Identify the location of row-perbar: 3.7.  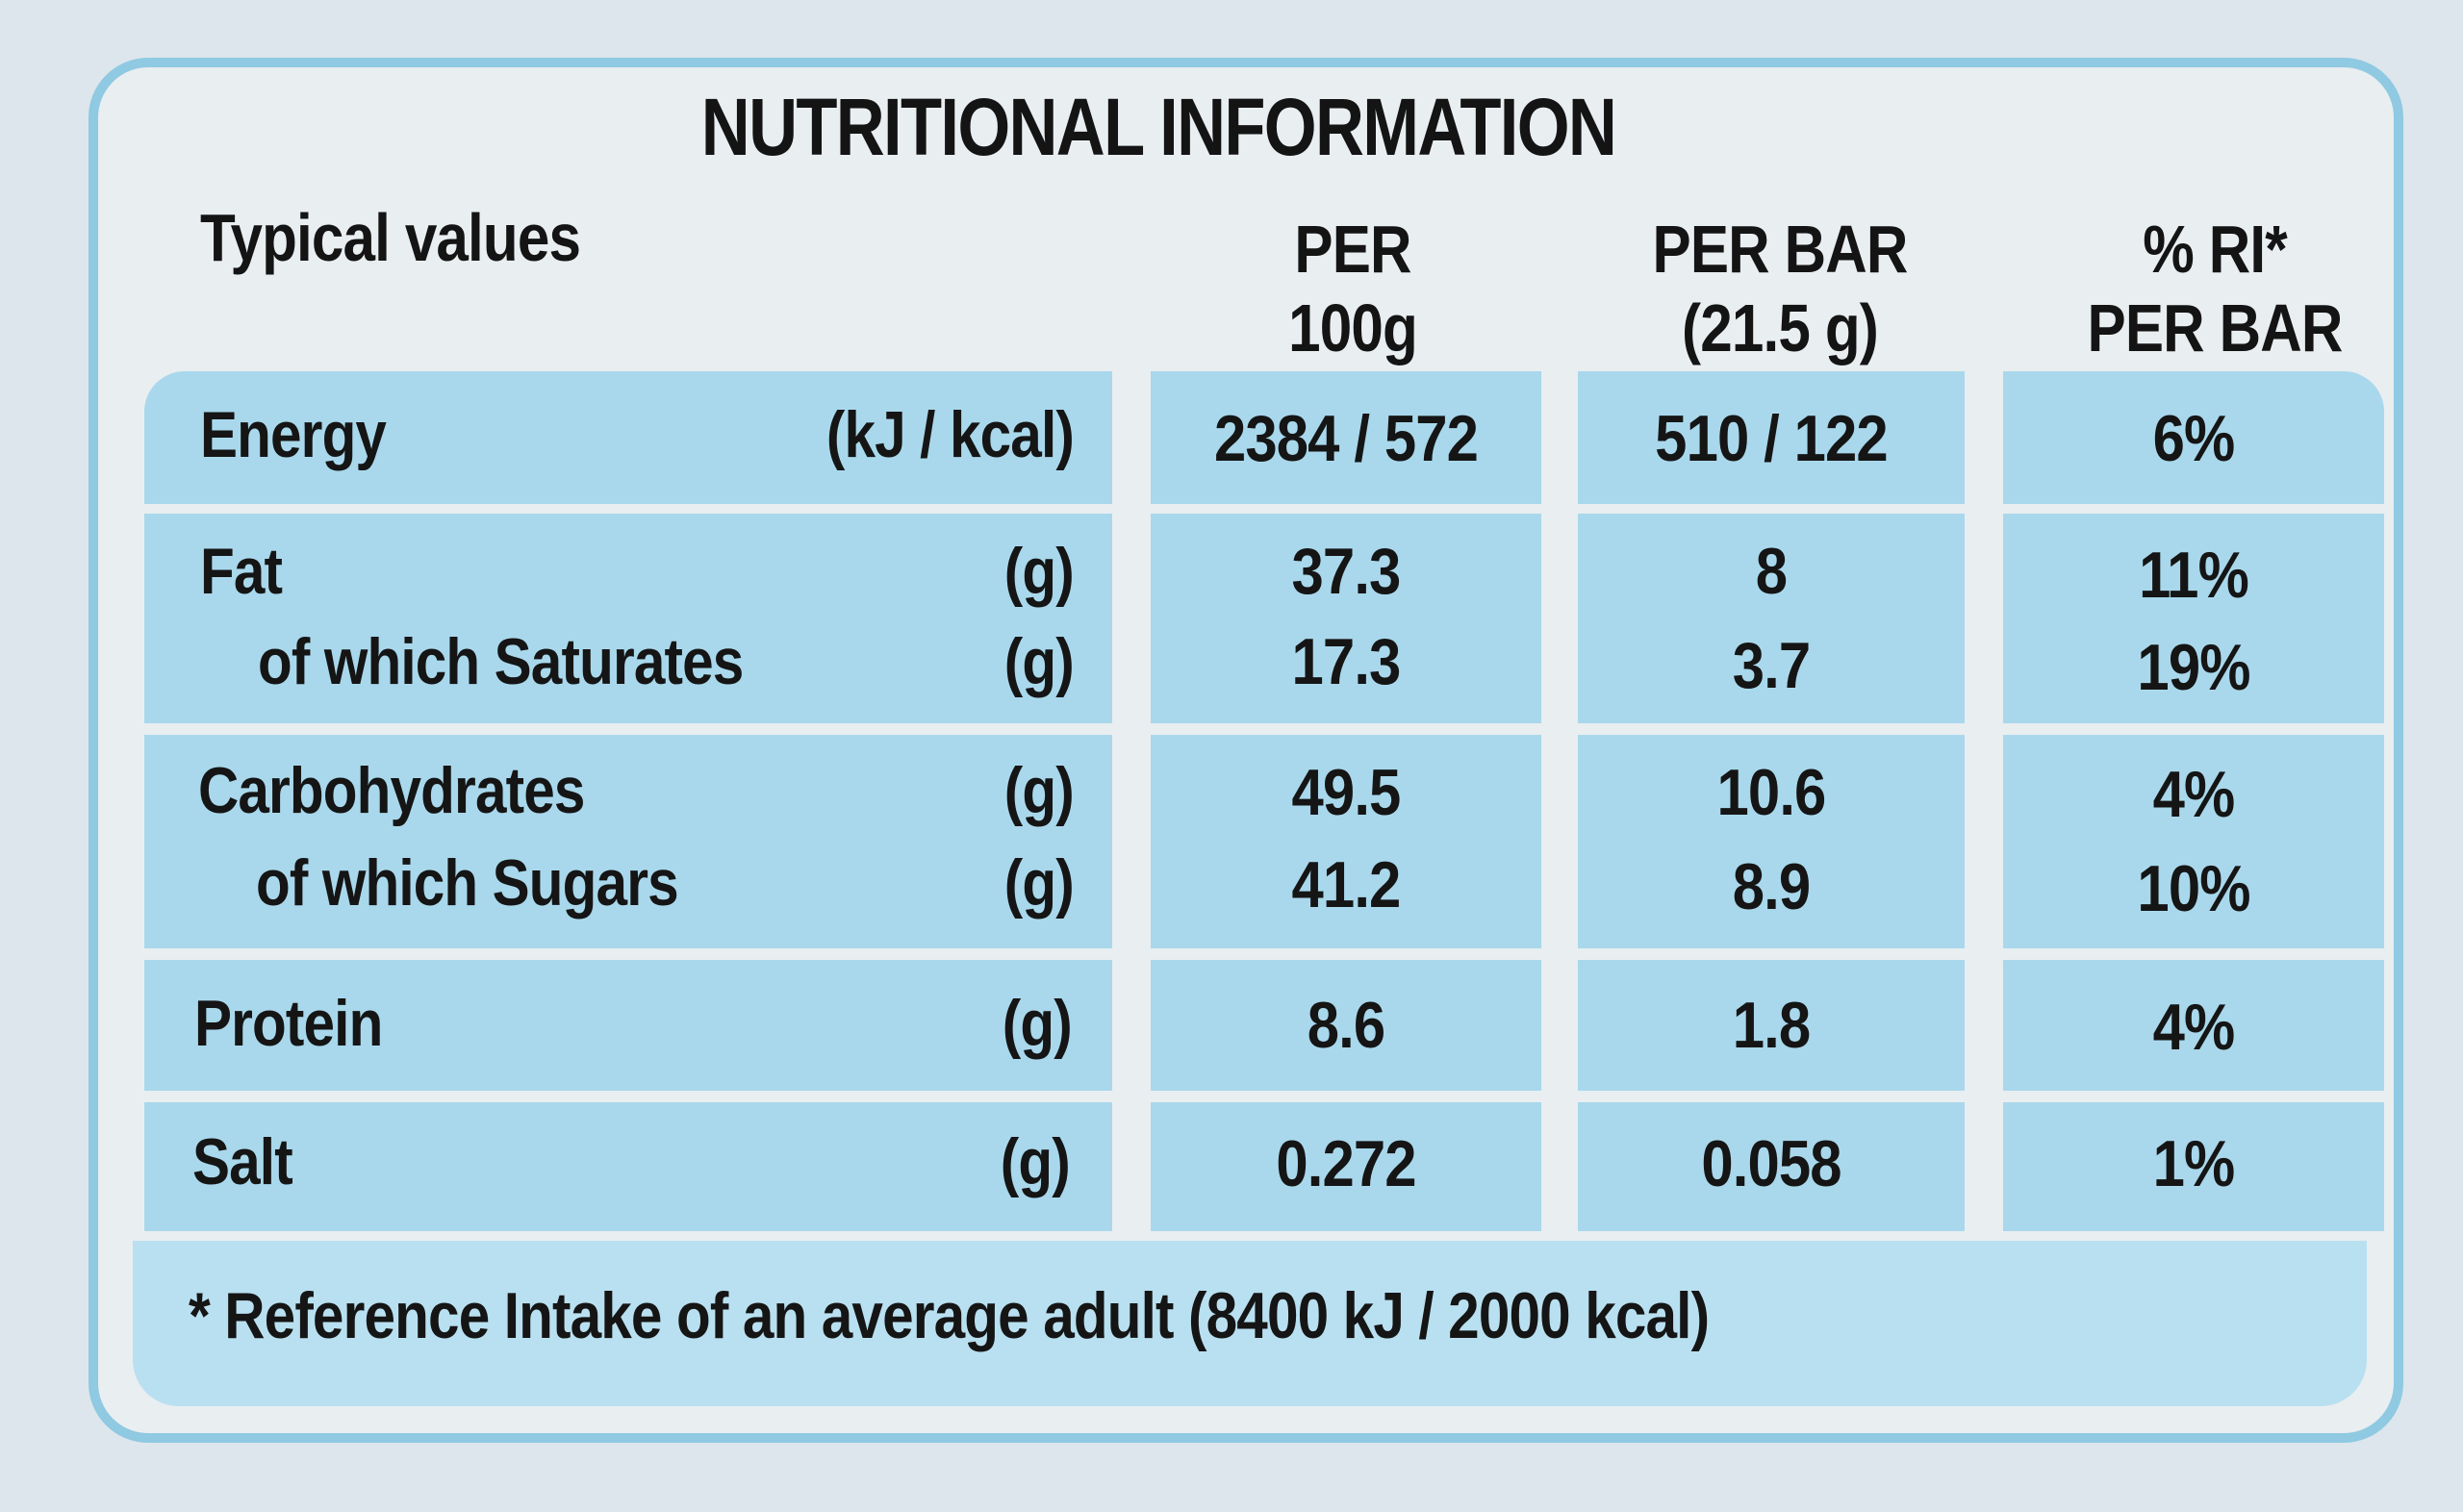
(1772, 666).